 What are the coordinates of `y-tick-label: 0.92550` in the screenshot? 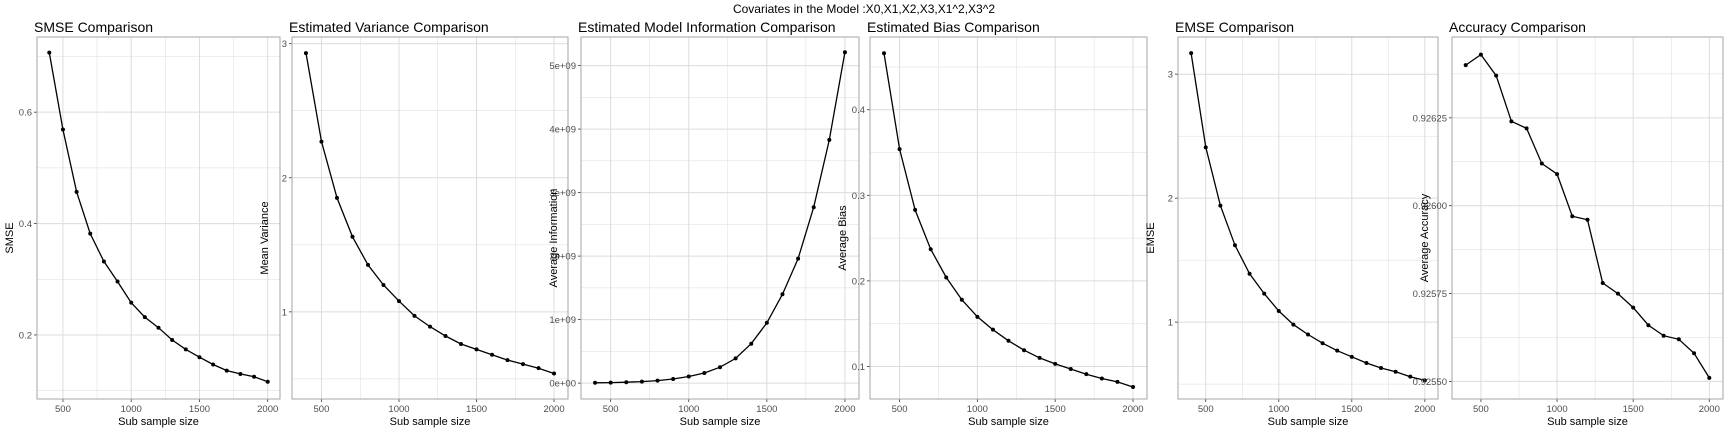 It's located at (1430, 382).